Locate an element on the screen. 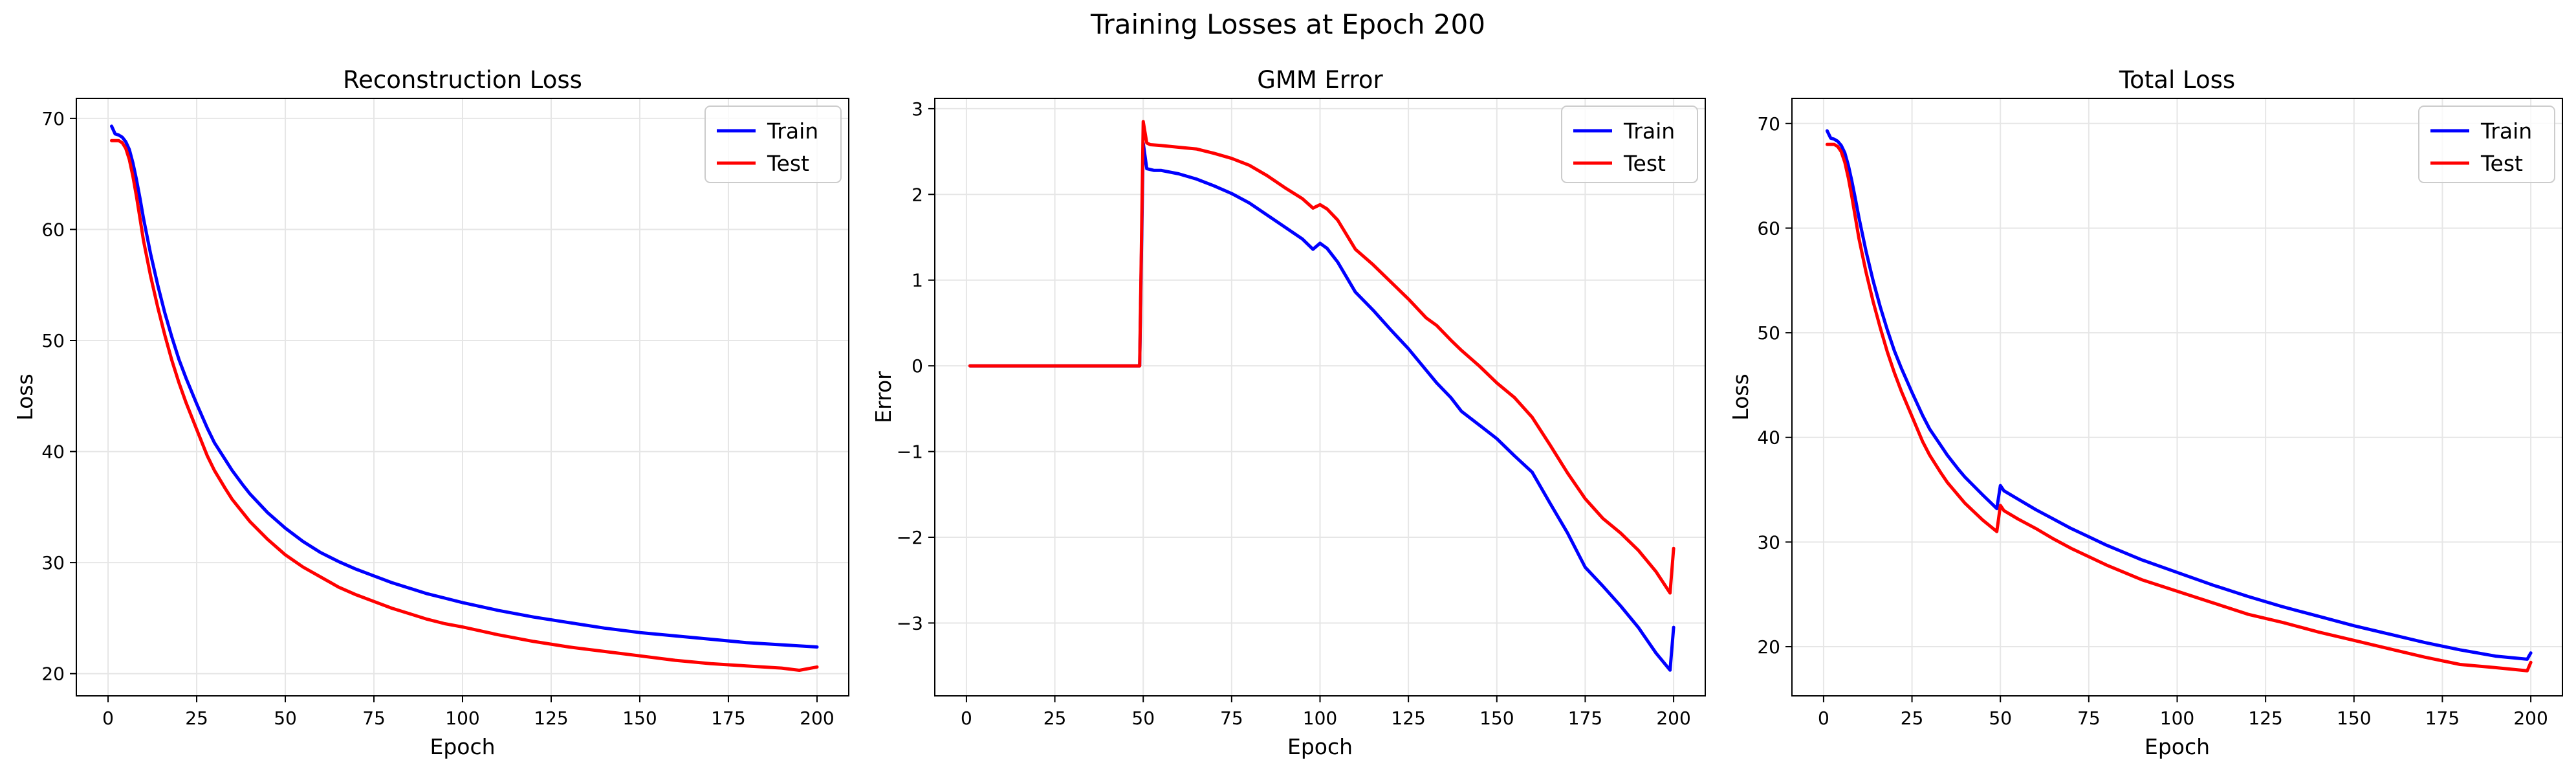 Image resolution: width=2576 pixels, height=769 pixels. y-tick-label: −2 is located at coordinates (910, 537).